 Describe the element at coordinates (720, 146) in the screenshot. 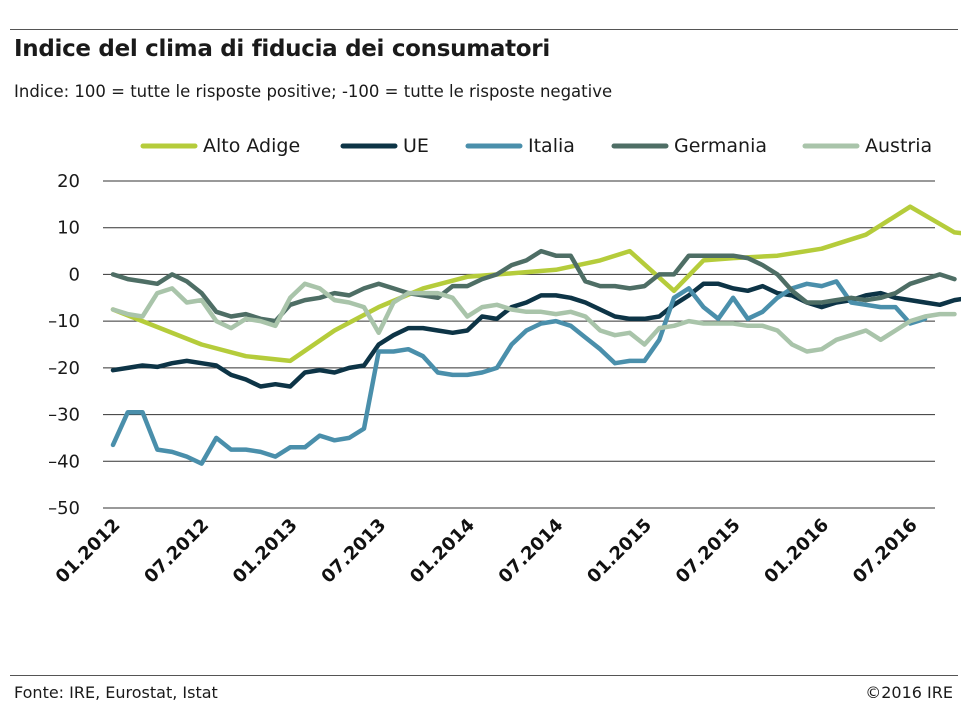

I see `legend-label: Germania` at that location.